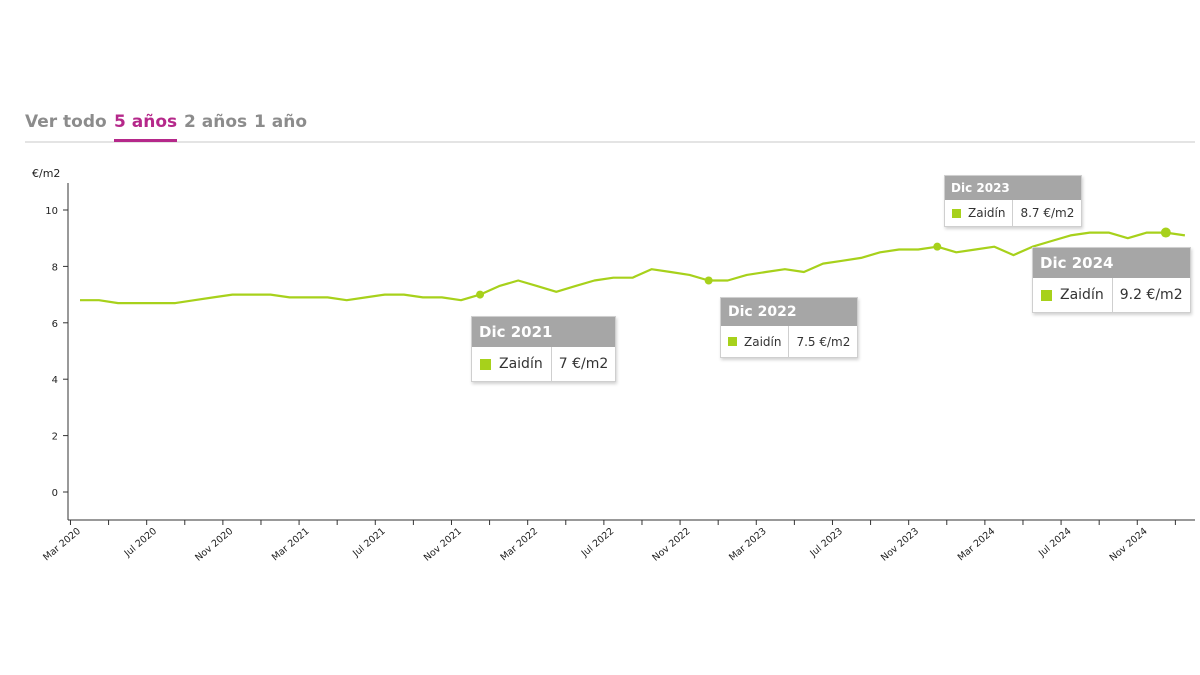 This screenshot has width=1200, height=675. What do you see at coordinates (368, 543) in the screenshot?
I see `x-tick-label: Jul 2021` at bounding box center [368, 543].